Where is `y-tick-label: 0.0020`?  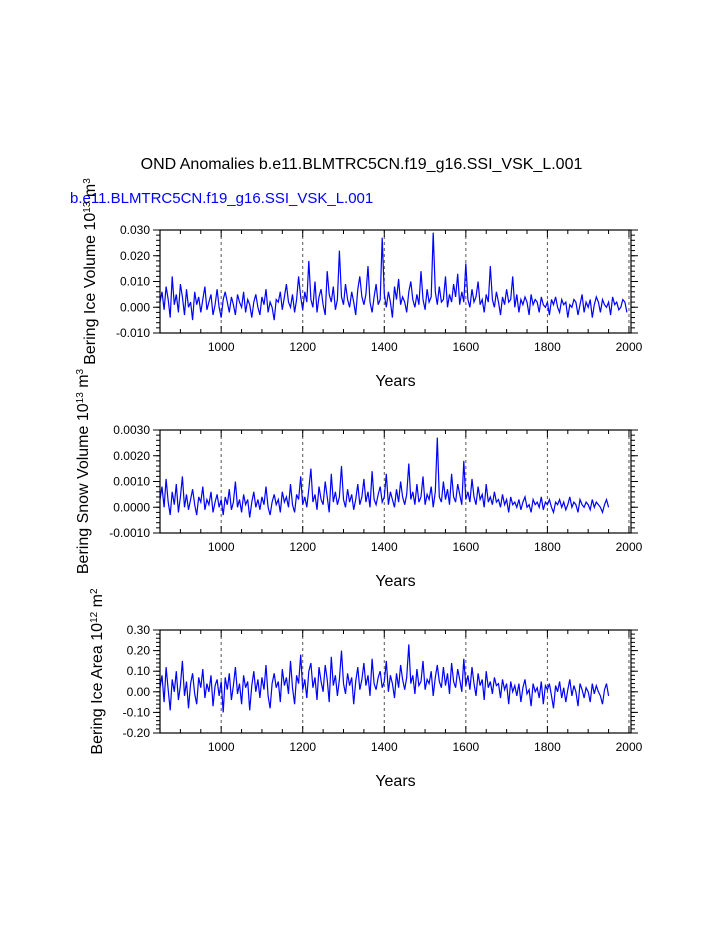 y-tick-label: 0.0020 is located at coordinates (131, 456).